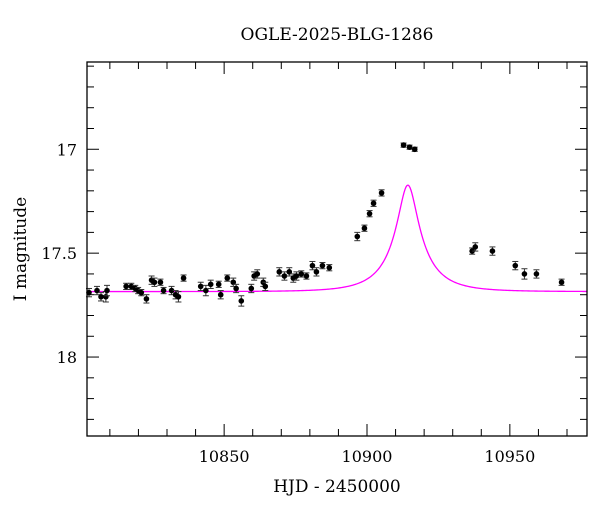 This screenshot has height=516, width=600. I want to click on y-axis-label: I magnitude, so click(21, 249).